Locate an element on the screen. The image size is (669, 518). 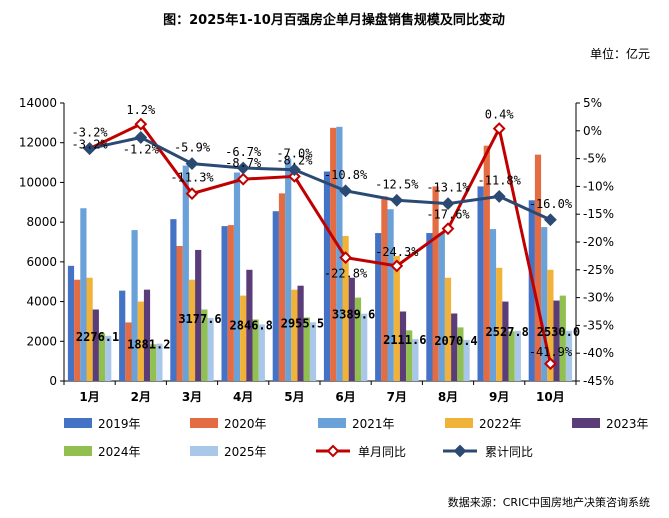
x-tick-label: 4月 is located at coordinates (243, 397).